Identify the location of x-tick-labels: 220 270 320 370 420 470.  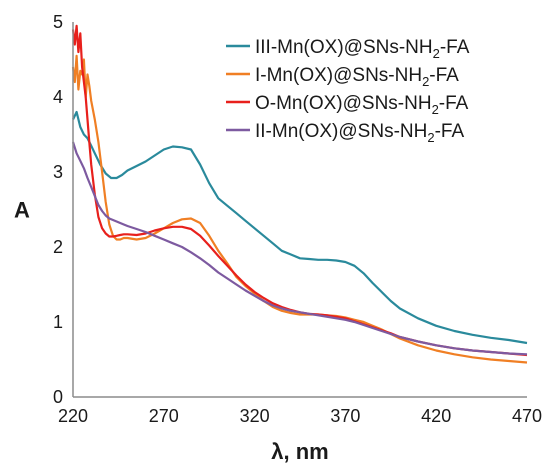
(300, 416).